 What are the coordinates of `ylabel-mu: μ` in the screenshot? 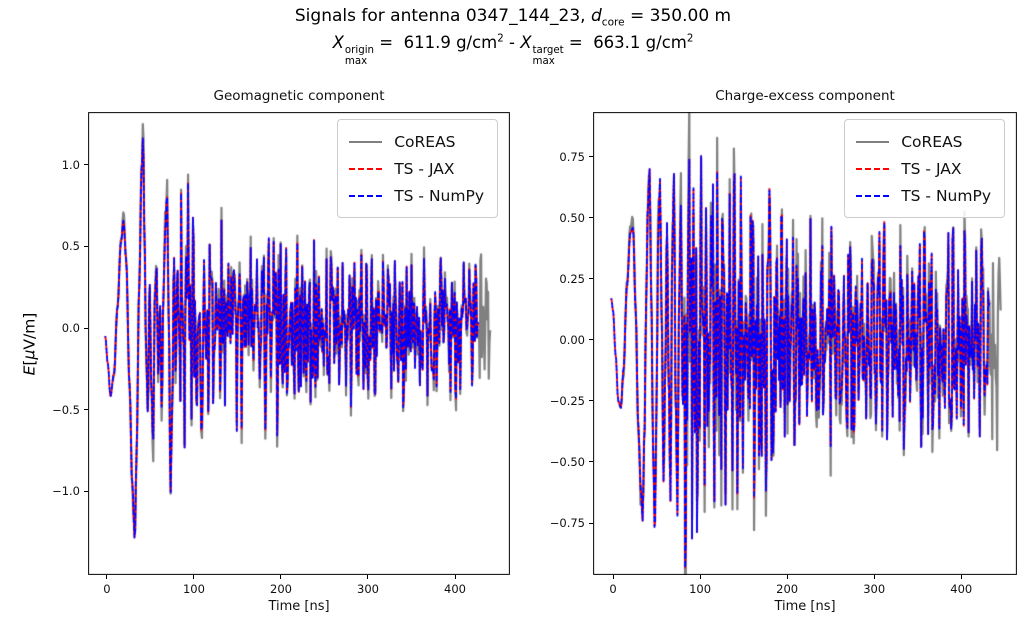 It's located at (29, 354).